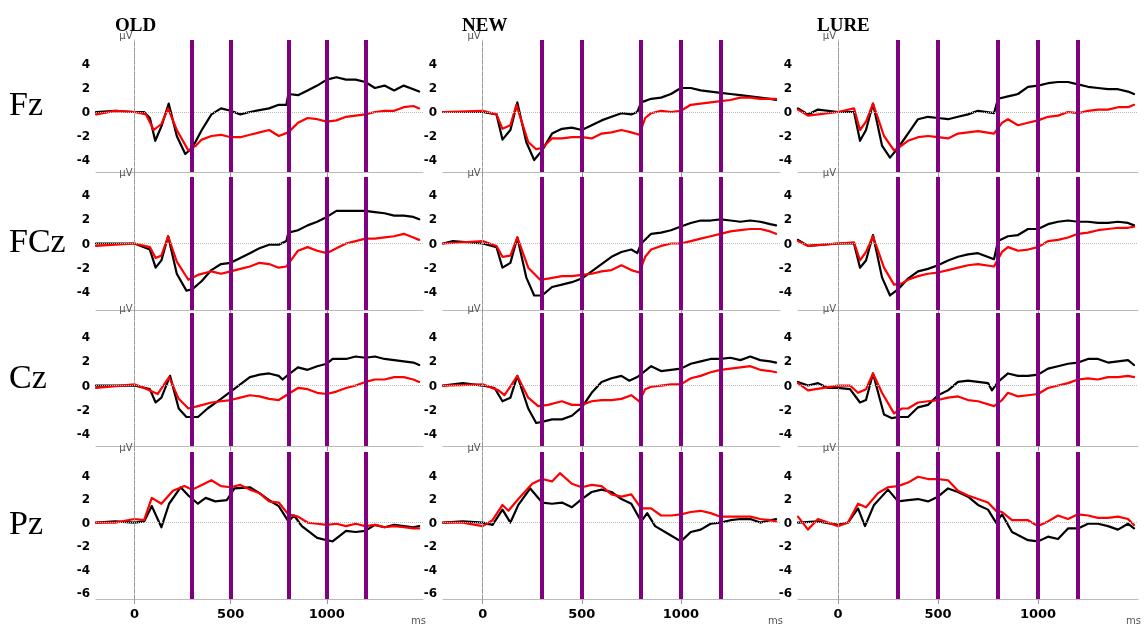 This screenshot has height=626, width=1145. What do you see at coordinates (37, 240) in the screenshot?
I see `text: FCz` at bounding box center [37, 240].